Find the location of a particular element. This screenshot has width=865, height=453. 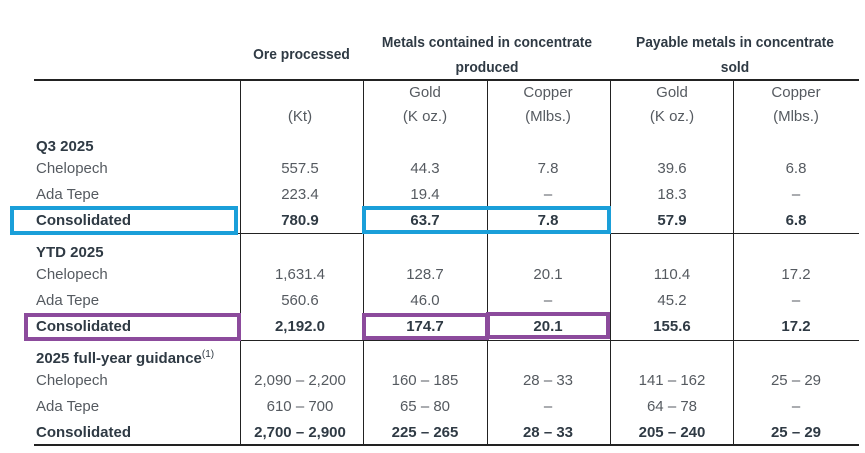

section-title-text: YTD 2025 is located at coordinates (70, 252).